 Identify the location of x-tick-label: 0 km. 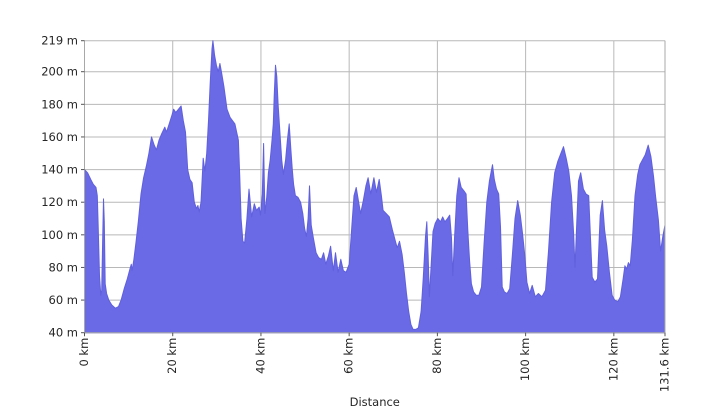
(84, 352).